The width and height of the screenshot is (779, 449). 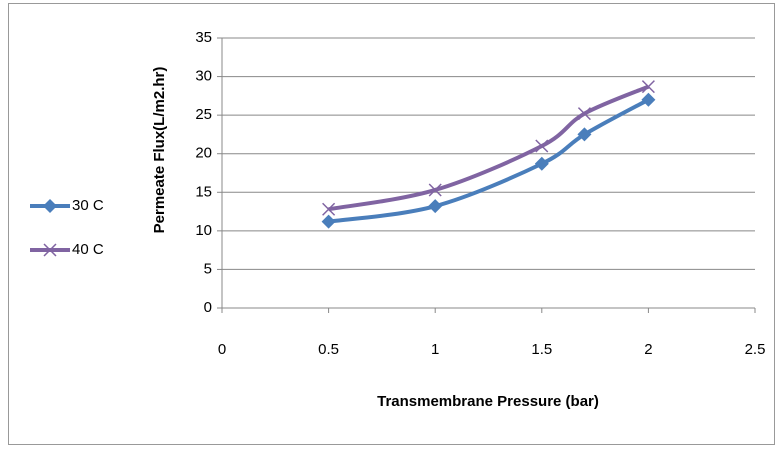 What do you see at coordinates (203, 230) in the screenshot?
I see `y-tick-label: 10` at bounding box center [203, 230].